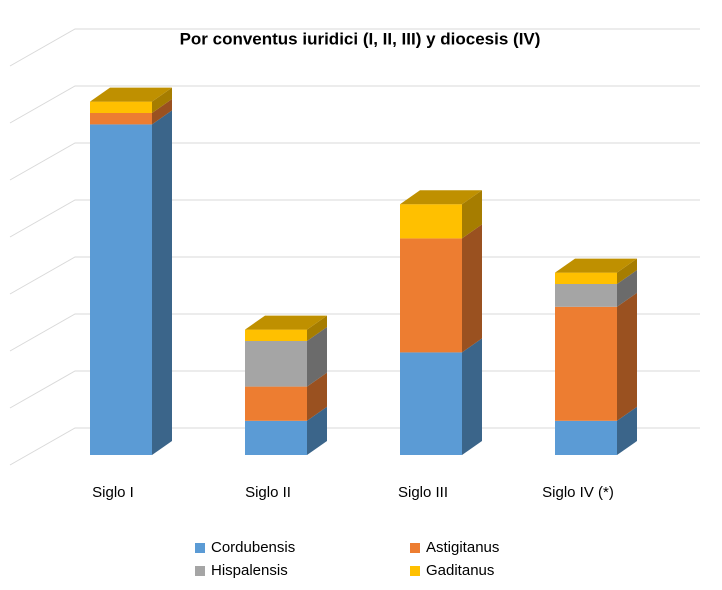  Describe the element at coordinates (423, 492) in the screenshot. I see `x-tick-label: Siglo III` at that location.